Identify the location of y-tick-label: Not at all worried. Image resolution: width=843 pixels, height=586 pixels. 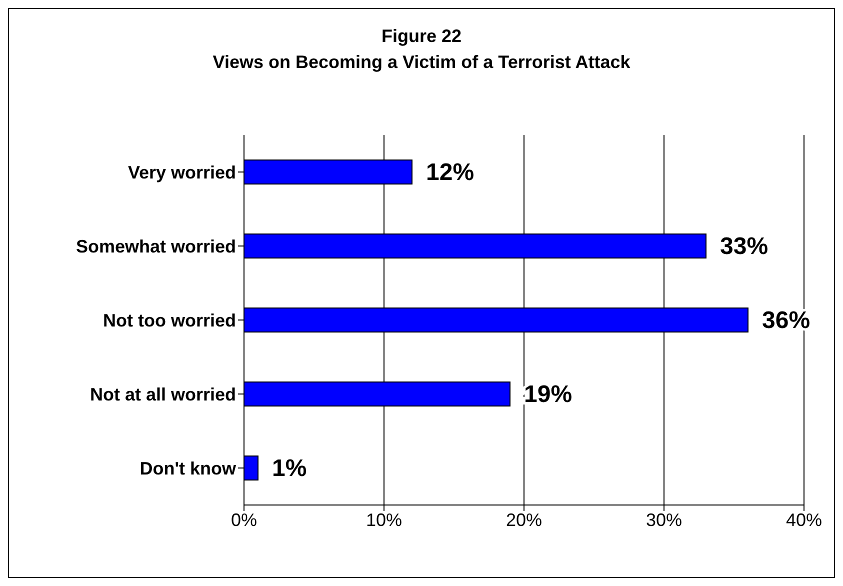
(163, 394).